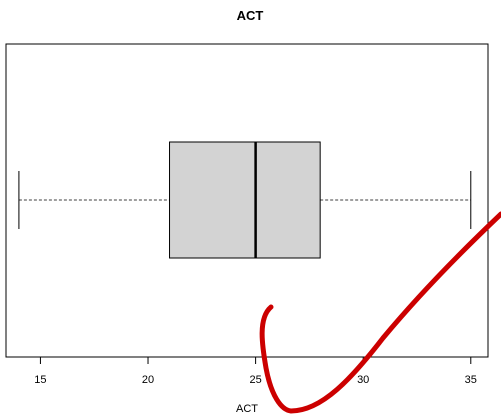 This screenshot has height=415, width=501. What do you see at coordinates (250, 15) in the screenshot?
I see `chart-title: ACT` at bounding box center [250, 15].